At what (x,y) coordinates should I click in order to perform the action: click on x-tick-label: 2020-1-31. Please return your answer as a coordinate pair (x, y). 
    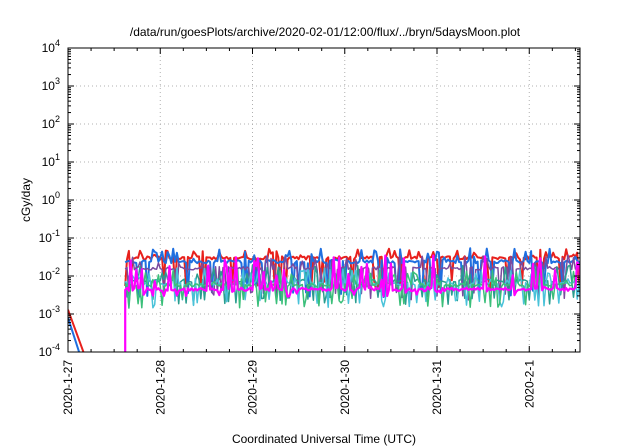
    Looking at the image, I should click on (437, 387).